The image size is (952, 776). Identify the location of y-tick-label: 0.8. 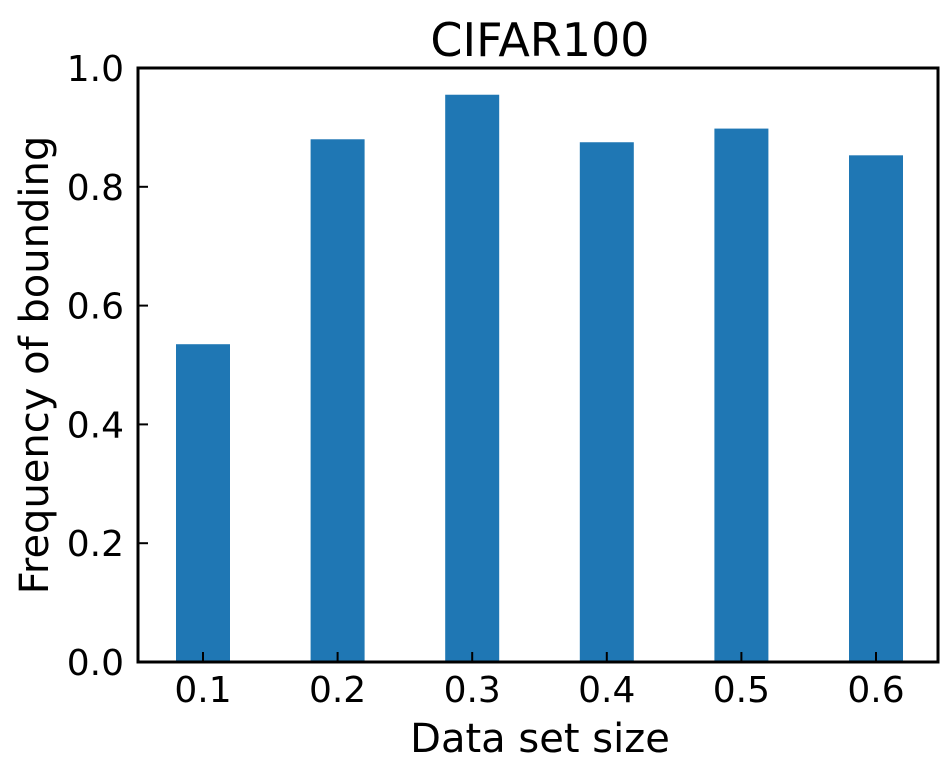
(95, 188).